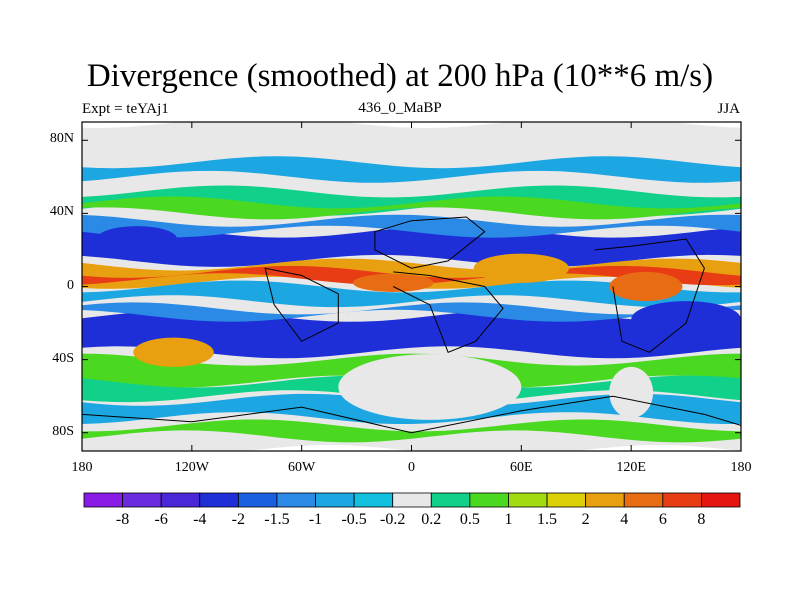  Describe the element at coordinates (63, 358) in the screenshot. I see `latitude-tick-label: 40S` at that location.